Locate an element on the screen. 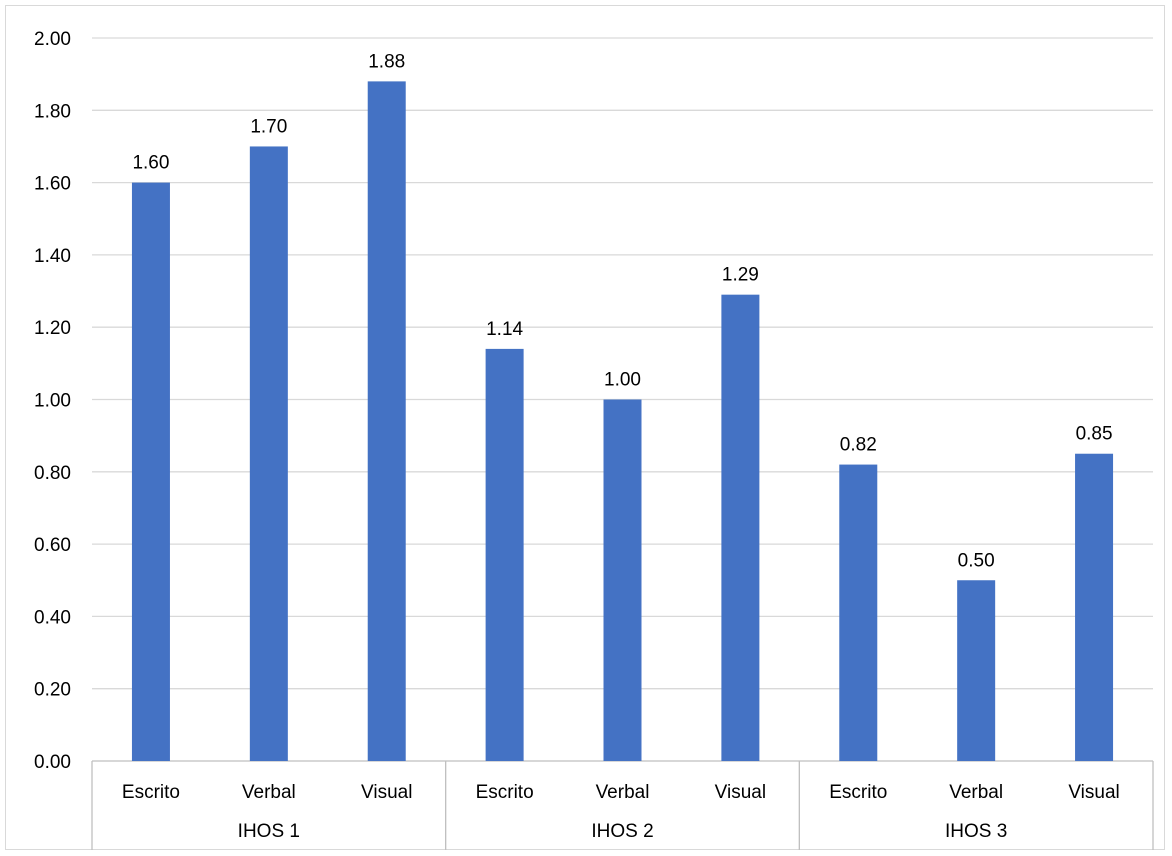 Image resolution: width=1172 pixels, height=856 pixels. data-label: 0.85 is located at coordinates (1094, 434).